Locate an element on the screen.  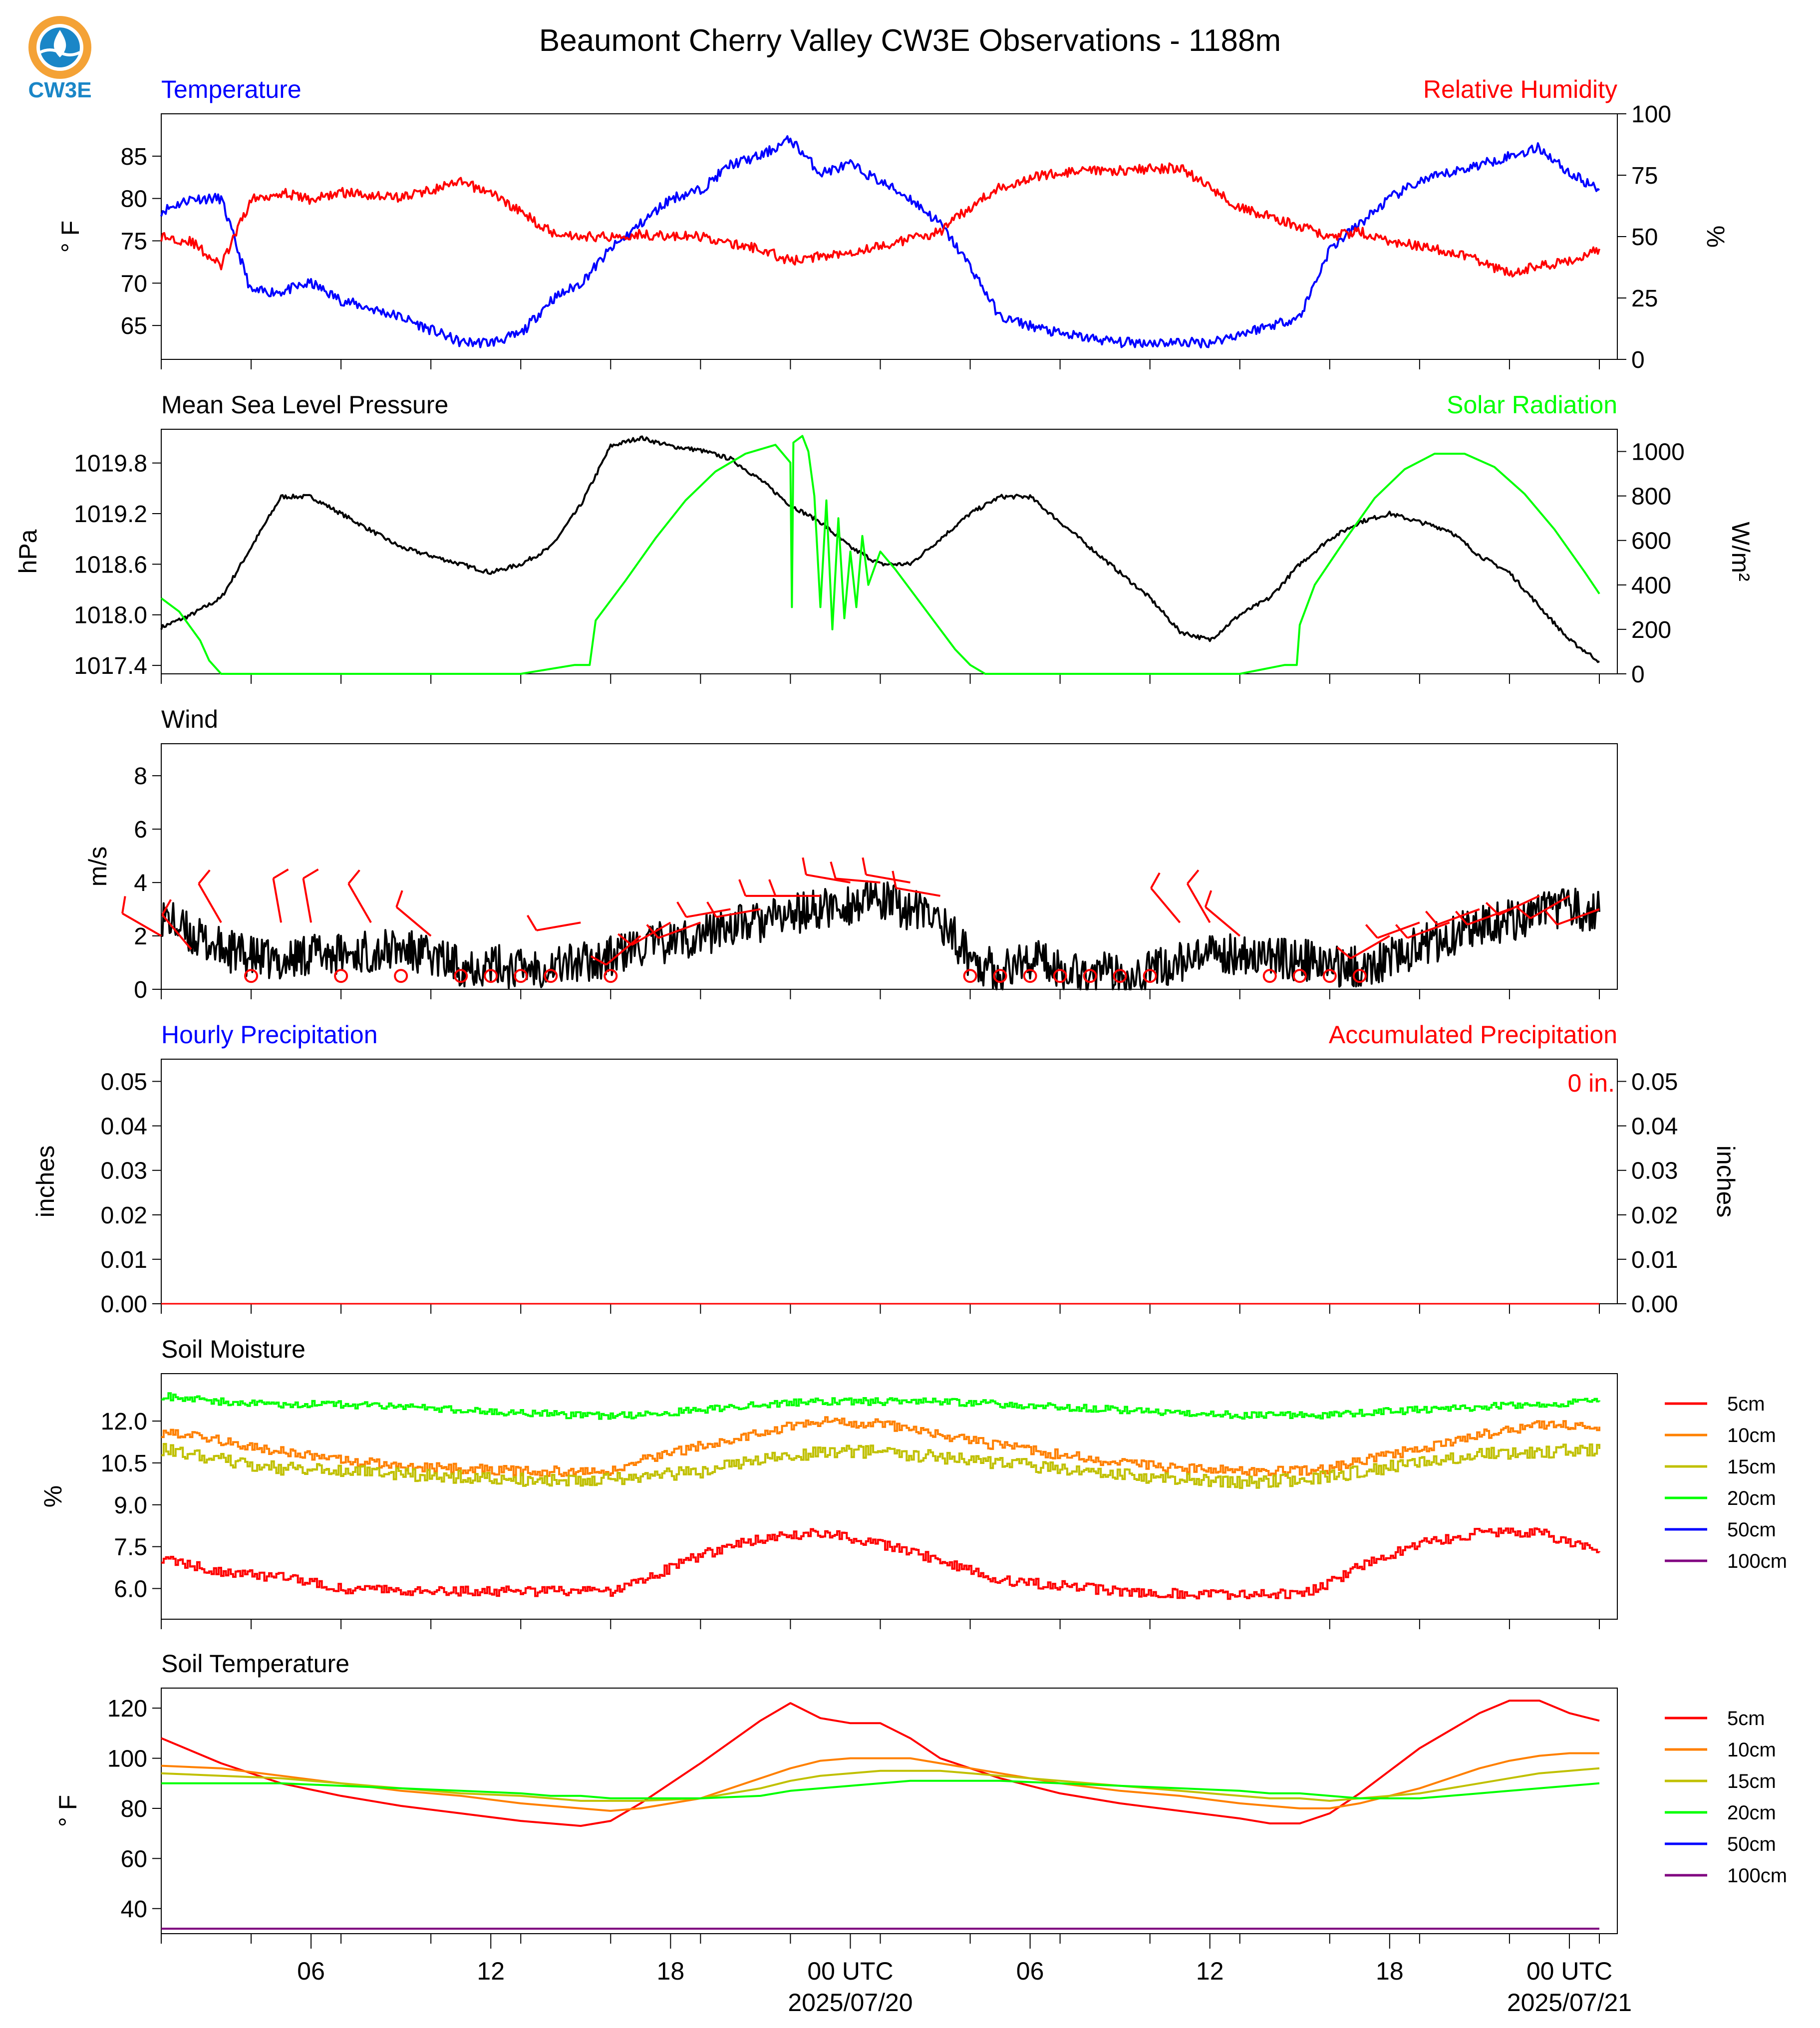
soil-moisture-10cm is located at coordinates (880, 1446).